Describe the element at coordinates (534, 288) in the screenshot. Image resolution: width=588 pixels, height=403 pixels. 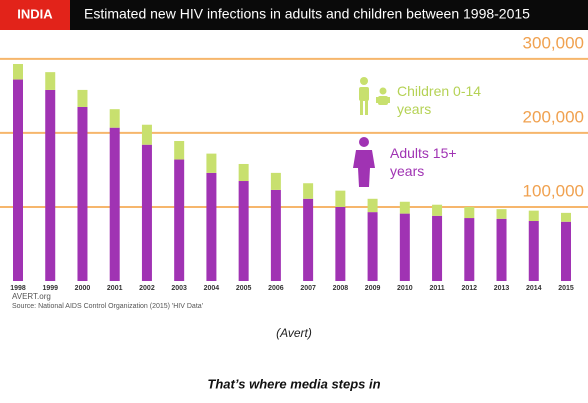
I see `x-tick-label: 2014` at that location.